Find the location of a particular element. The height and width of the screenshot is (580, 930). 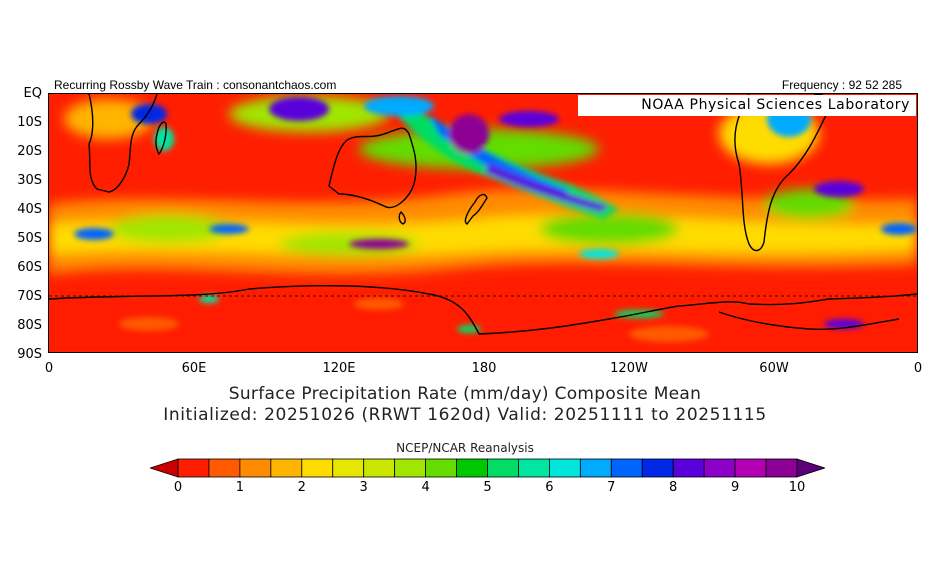

lat-label-70s: 70S is located at coordinates (29, 296).